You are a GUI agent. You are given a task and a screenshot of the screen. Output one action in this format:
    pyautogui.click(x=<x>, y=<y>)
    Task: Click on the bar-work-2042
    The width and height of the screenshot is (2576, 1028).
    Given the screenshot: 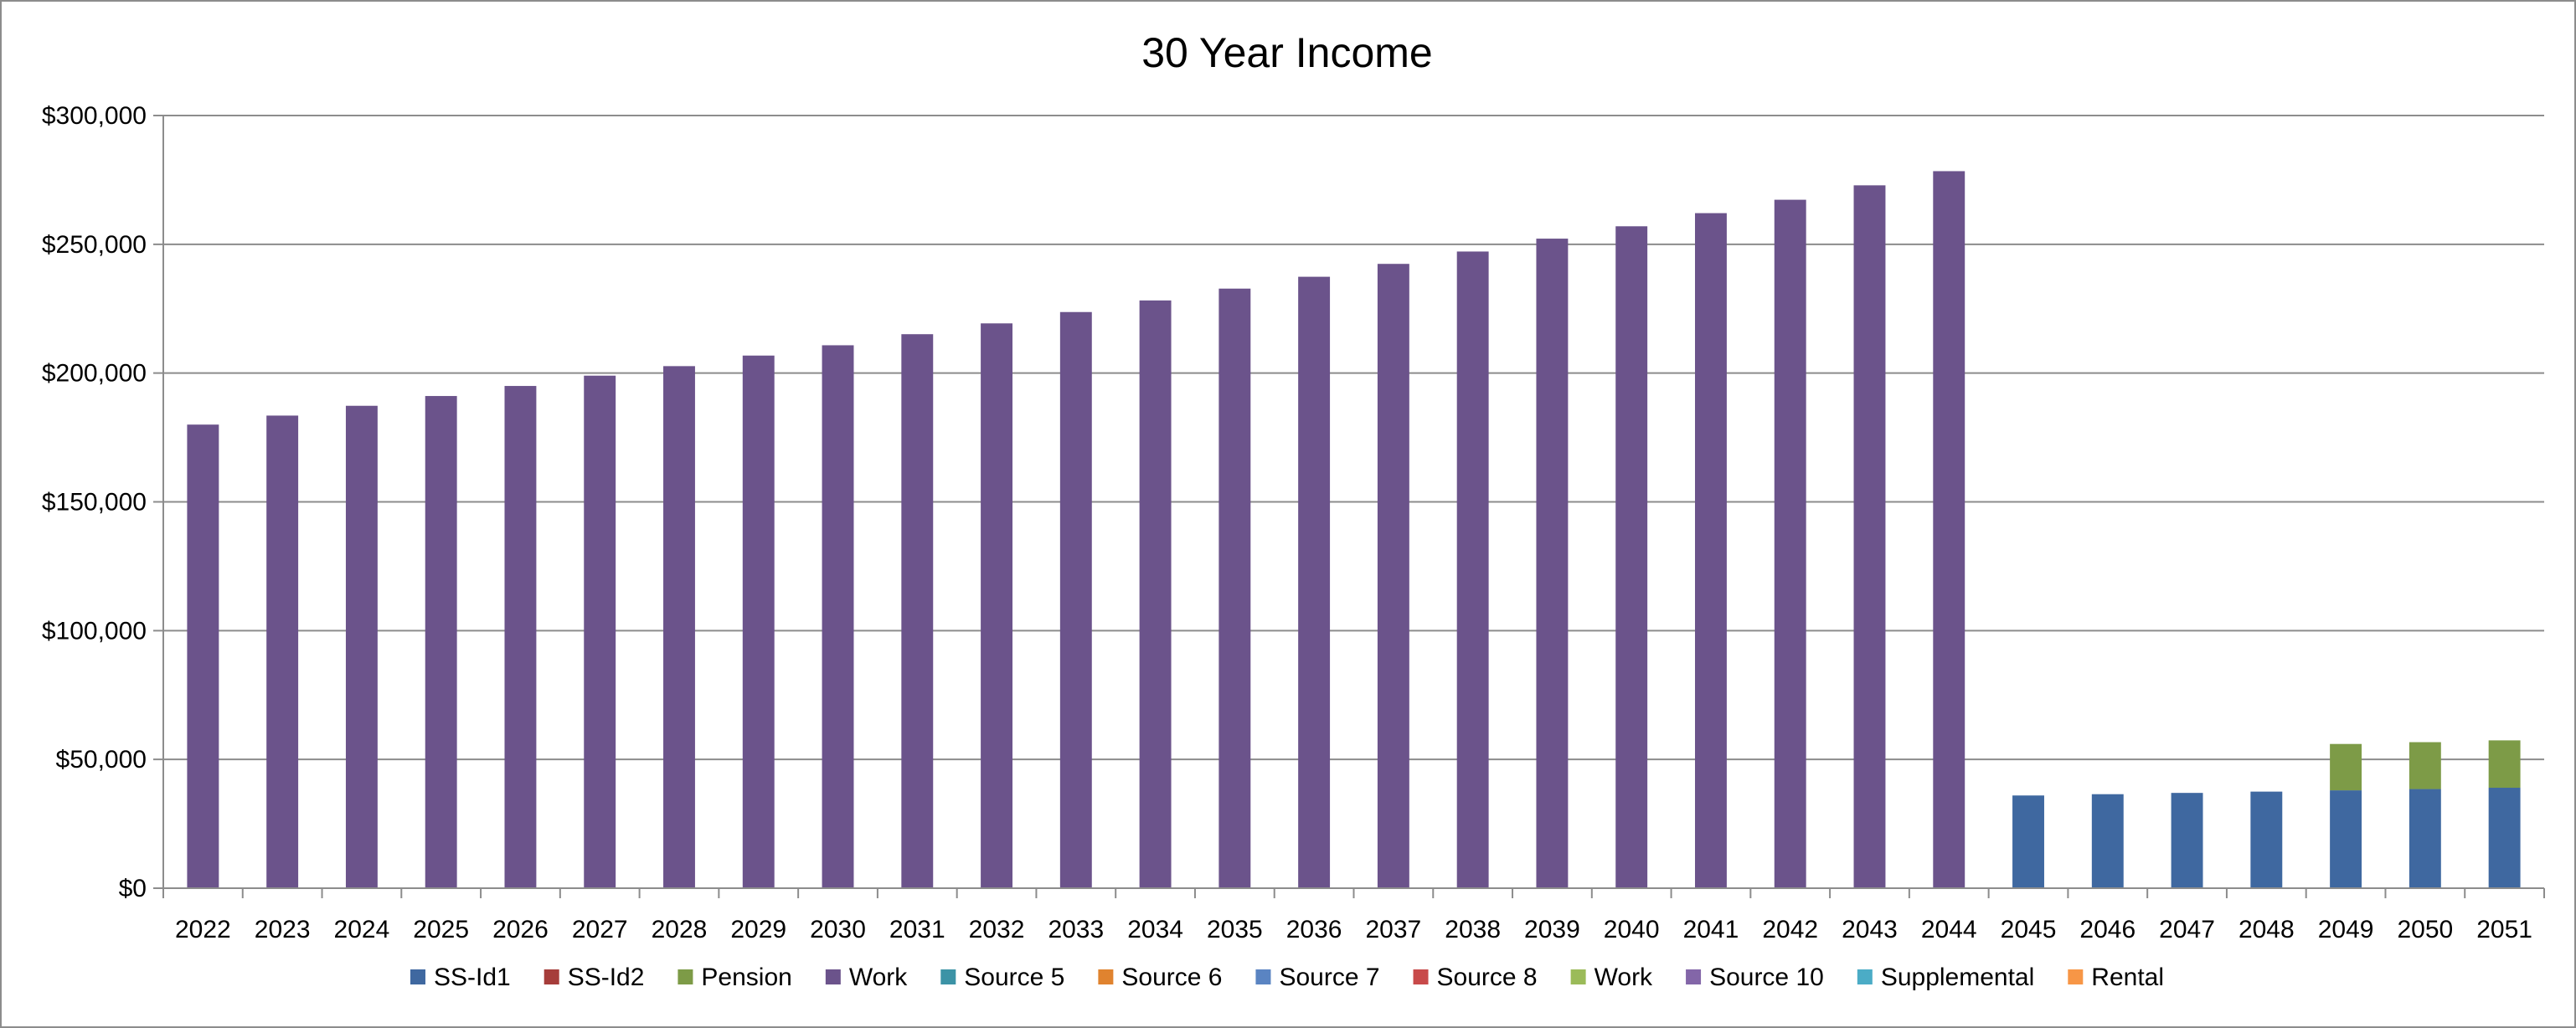 What is the action you would take?
    pyautogui.click(x=1790, y=543)
    